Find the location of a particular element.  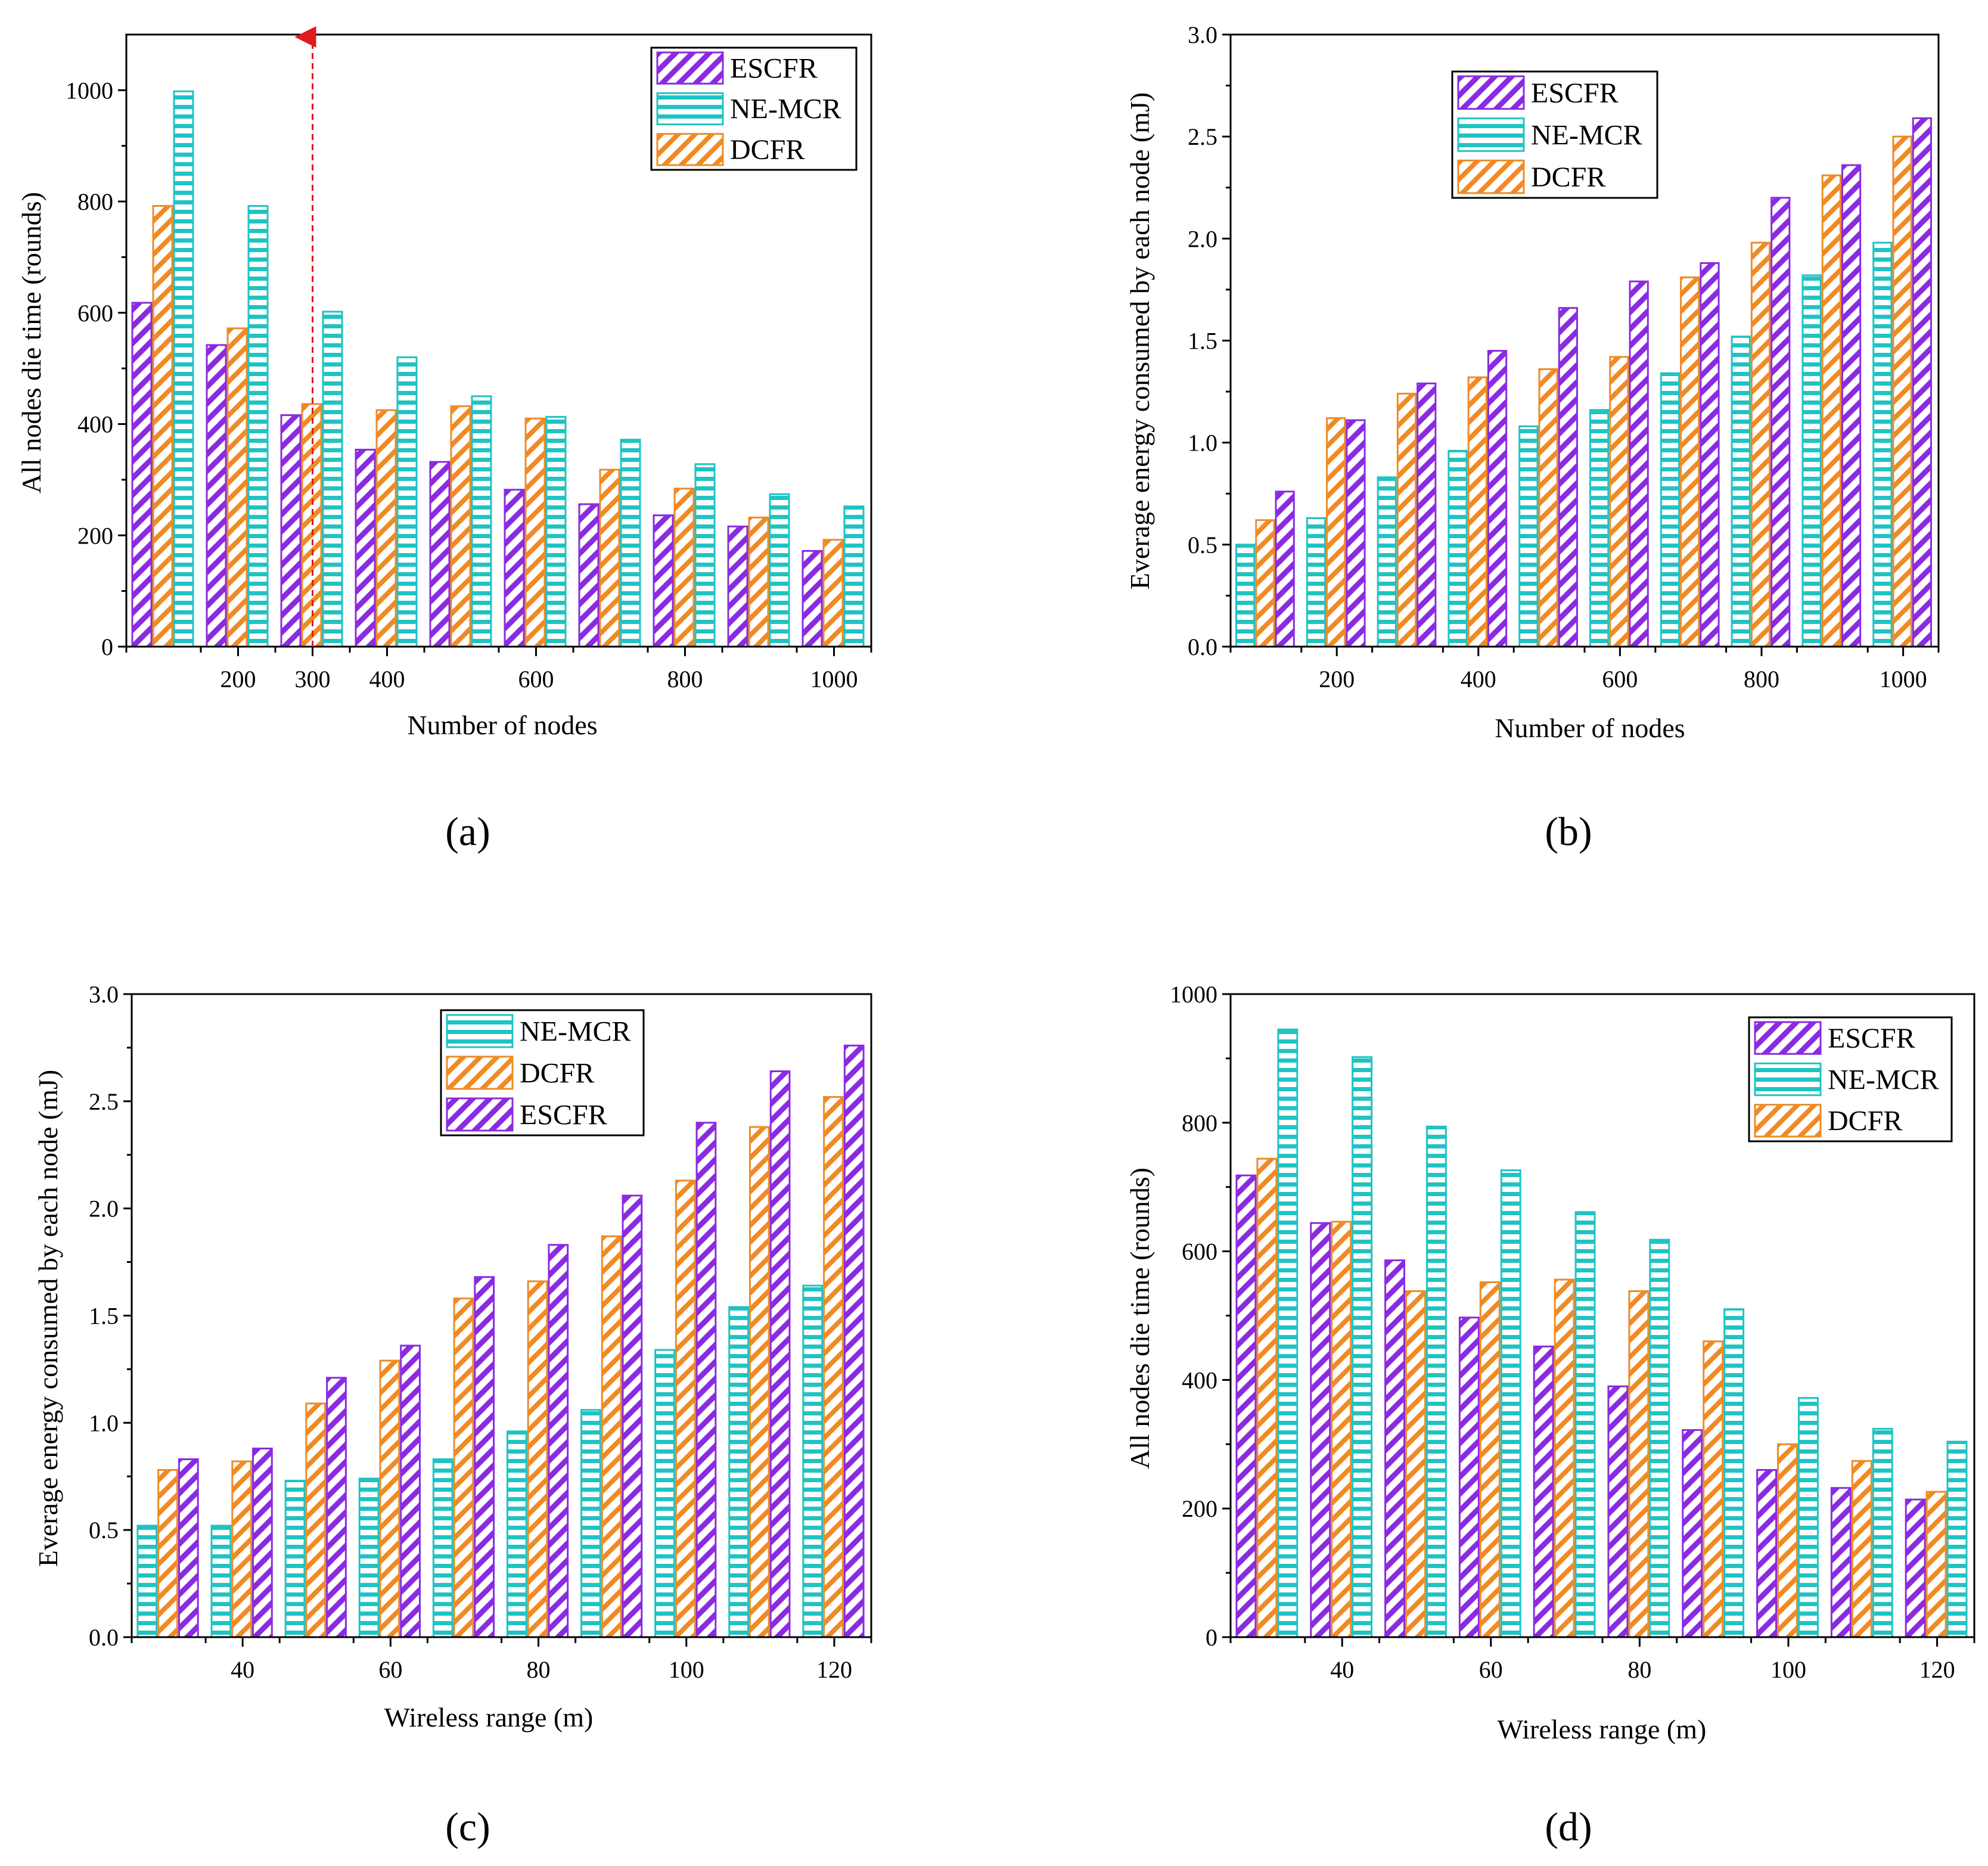

y-tick-label: 0.5 is located at coordinates (1202, 545).